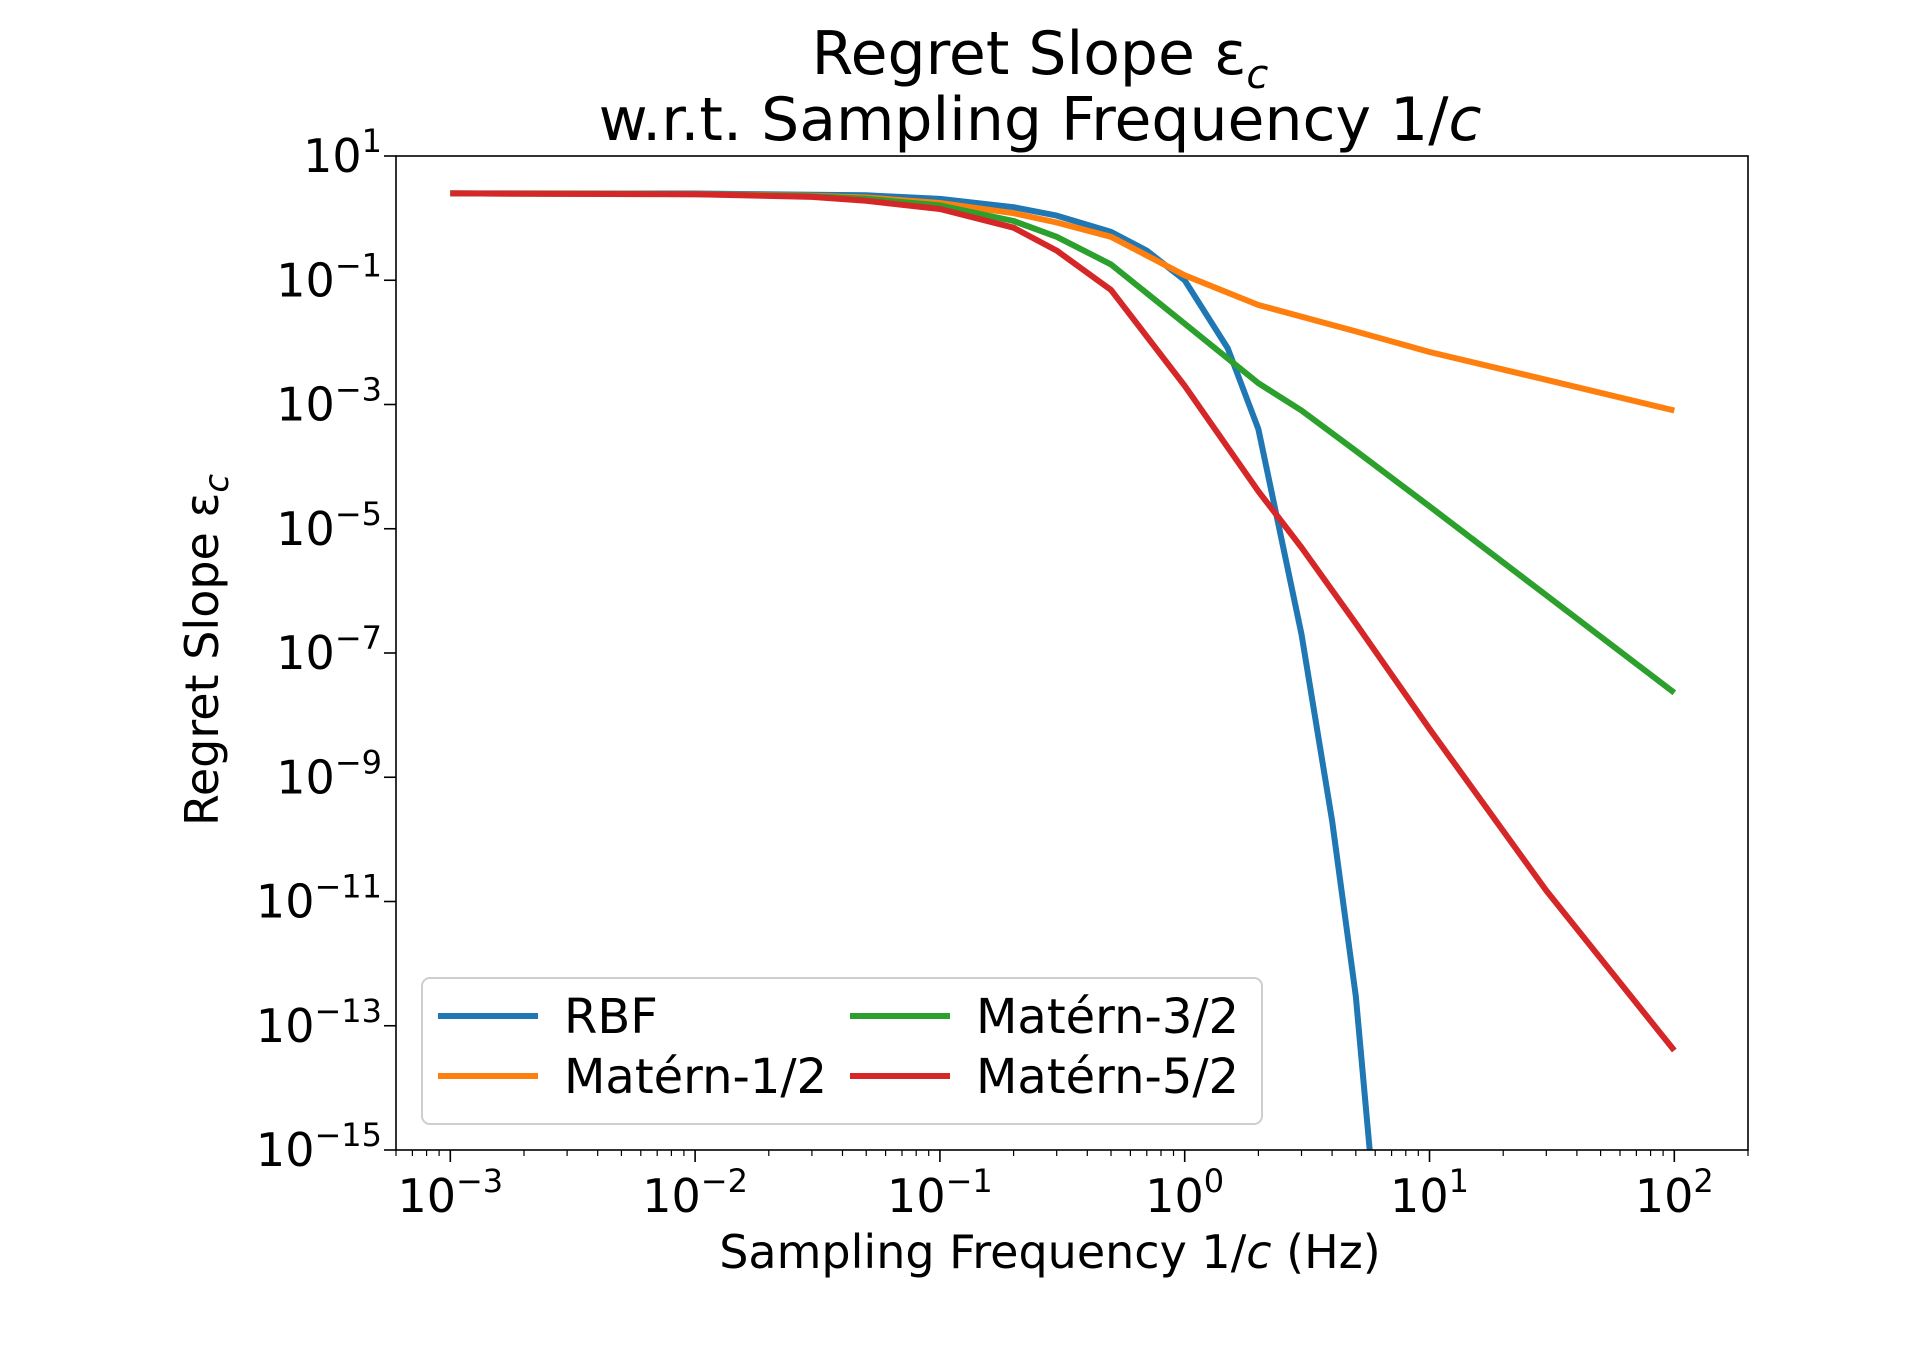 Image resolution: width=1928 pixels, height=1372 pixels. Describe the element at coordinates (1674, 1192) in the screenshot. I see `x-tick-label: 10²` at that location.